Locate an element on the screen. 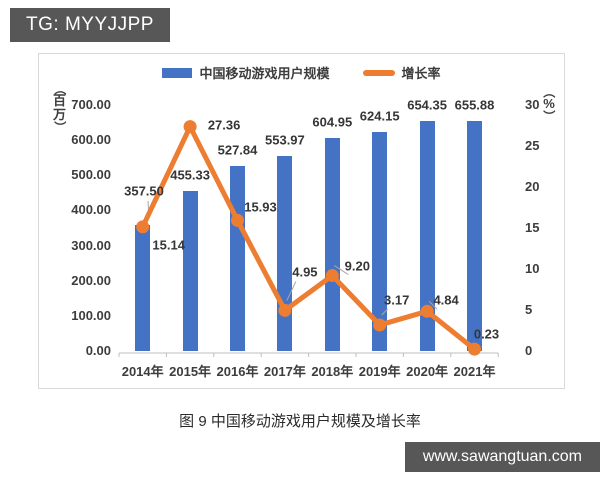 The width and height of the screenshot is (600, 480). line-value-label: 4.95 is located at coordinates (305, 272).